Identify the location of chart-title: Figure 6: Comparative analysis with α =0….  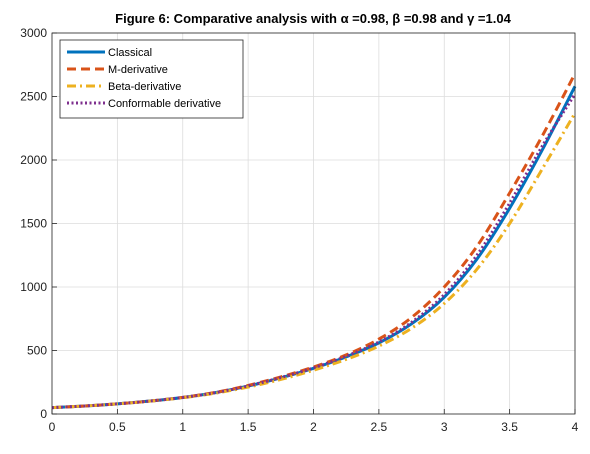
(313, 18).